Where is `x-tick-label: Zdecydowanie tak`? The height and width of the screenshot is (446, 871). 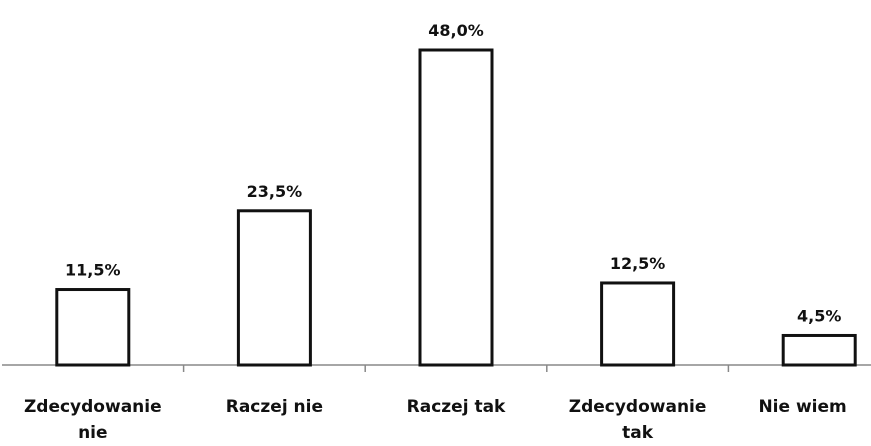
x-tick-label: Zdecydowanie tak is located at coordinates (637, 420).